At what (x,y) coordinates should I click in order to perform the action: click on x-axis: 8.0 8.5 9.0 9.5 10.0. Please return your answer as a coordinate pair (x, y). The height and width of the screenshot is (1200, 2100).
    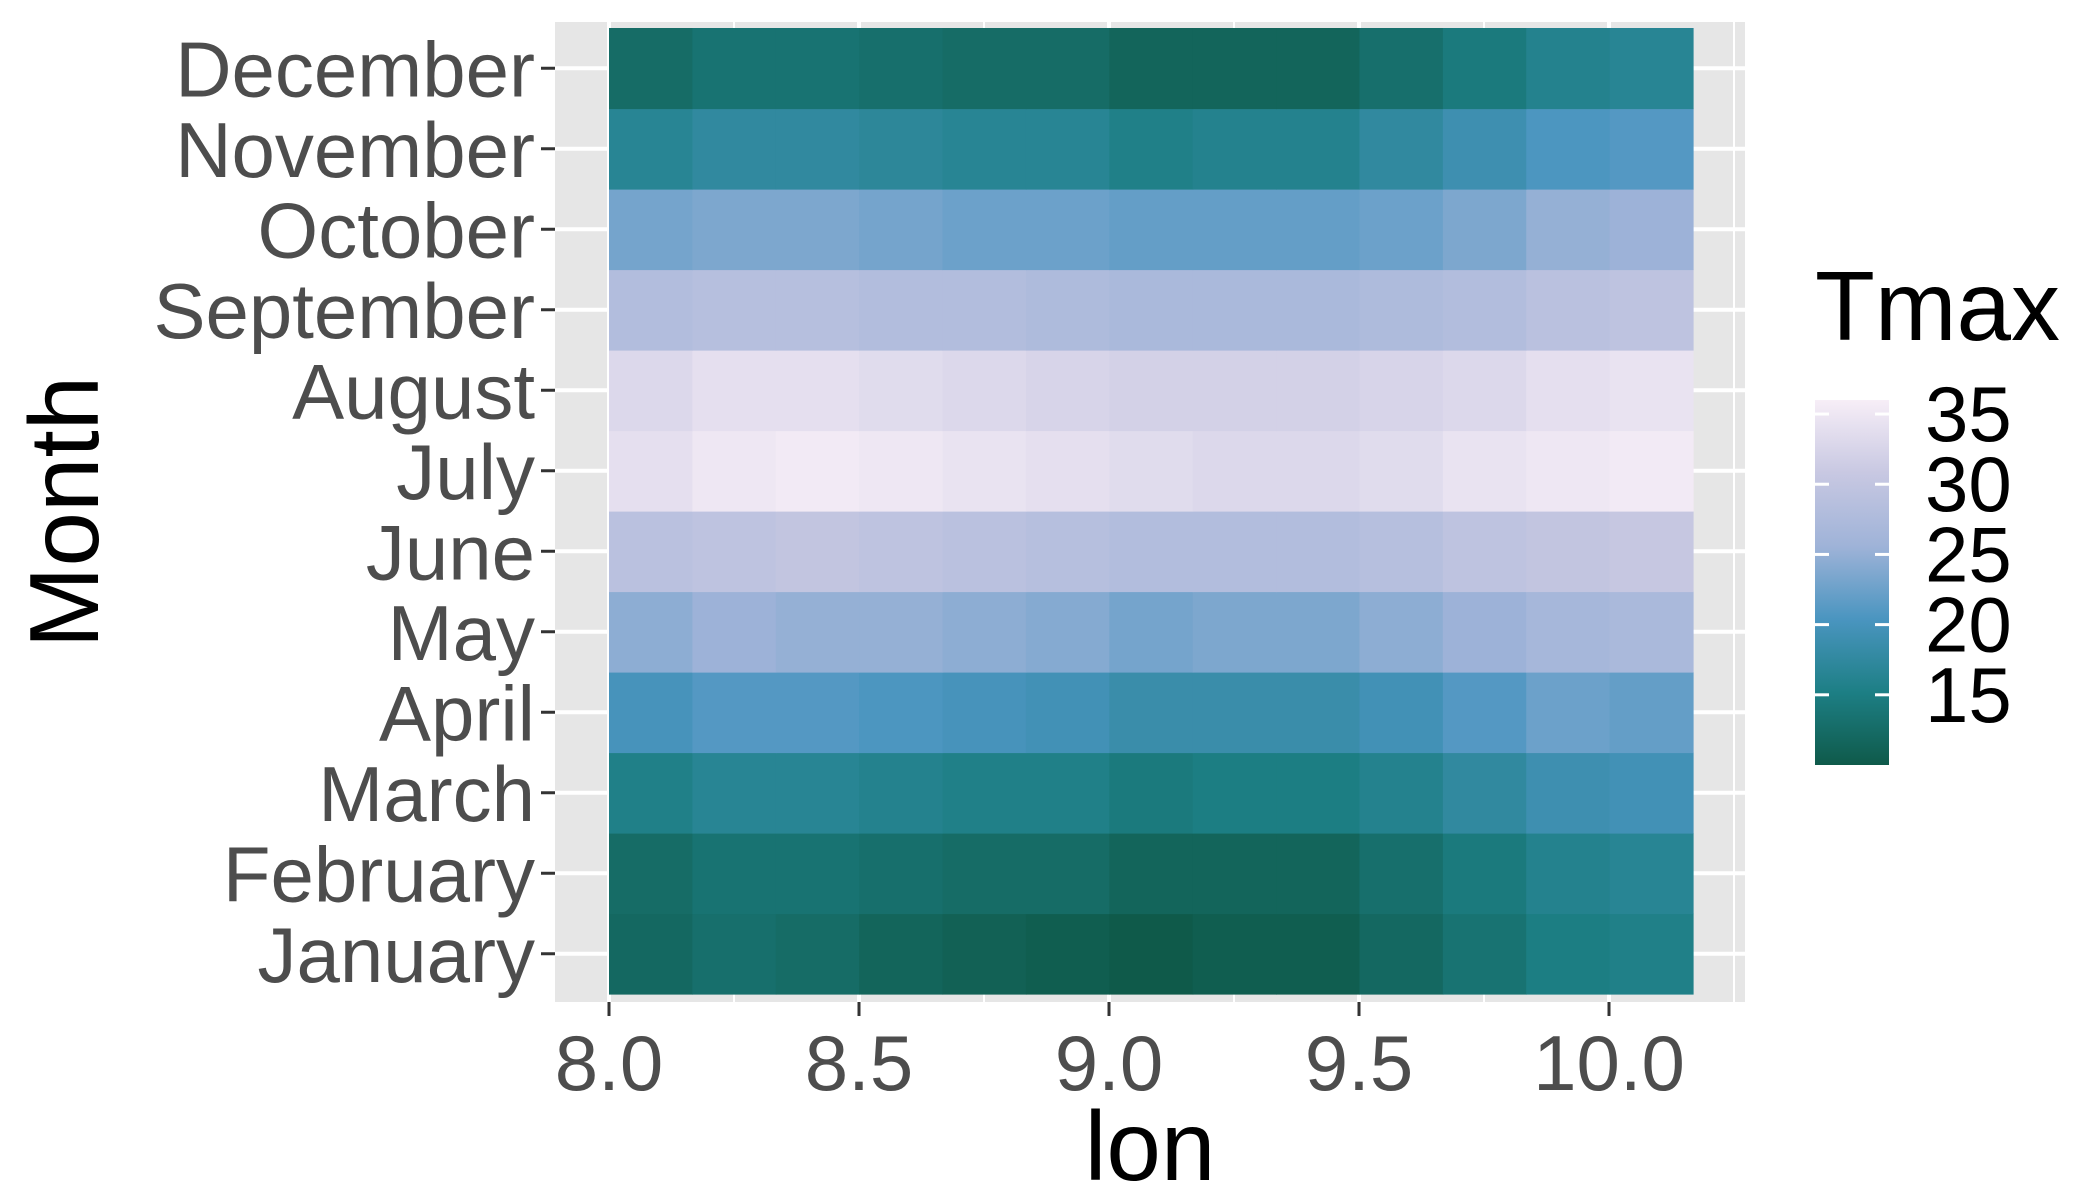
    Looking at the image, I should click on (1120, 1054).